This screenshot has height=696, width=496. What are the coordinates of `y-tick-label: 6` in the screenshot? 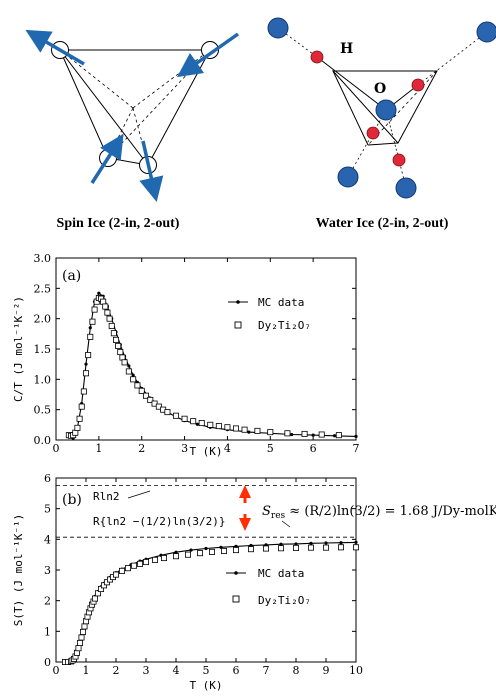 It's located at (47, 478).